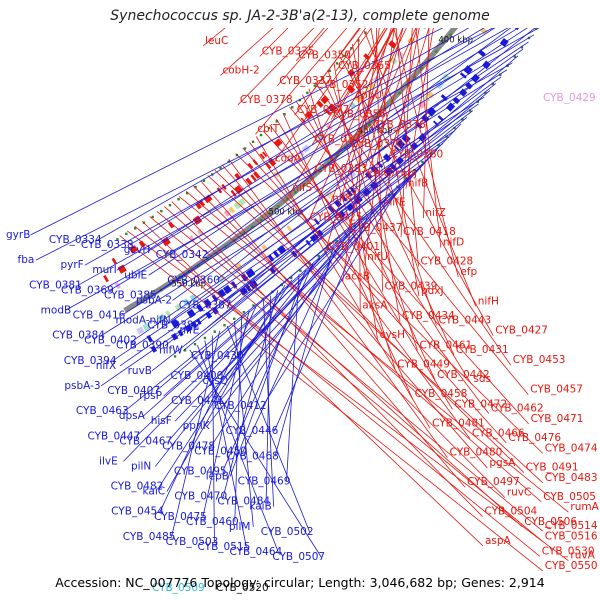 The height and width of the screenshot is (600, 600). Describe the element at coordinates (193, 280) in the screenshot. I see `gene-label: CYB_0360` at that location.